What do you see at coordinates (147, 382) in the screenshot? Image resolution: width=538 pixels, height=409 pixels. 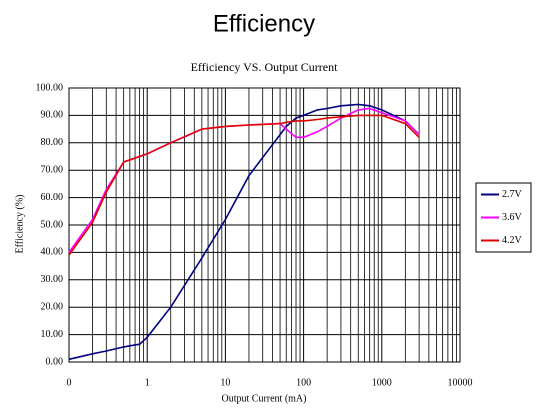 I see `x-tick-label: 1` at bounding box center [147, 382].